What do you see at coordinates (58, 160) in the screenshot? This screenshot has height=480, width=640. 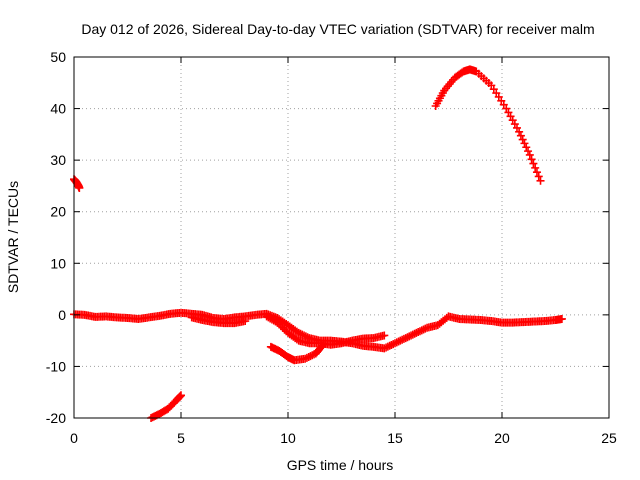 I see `y-tick-label: 30` at bounding box center [58, 160].